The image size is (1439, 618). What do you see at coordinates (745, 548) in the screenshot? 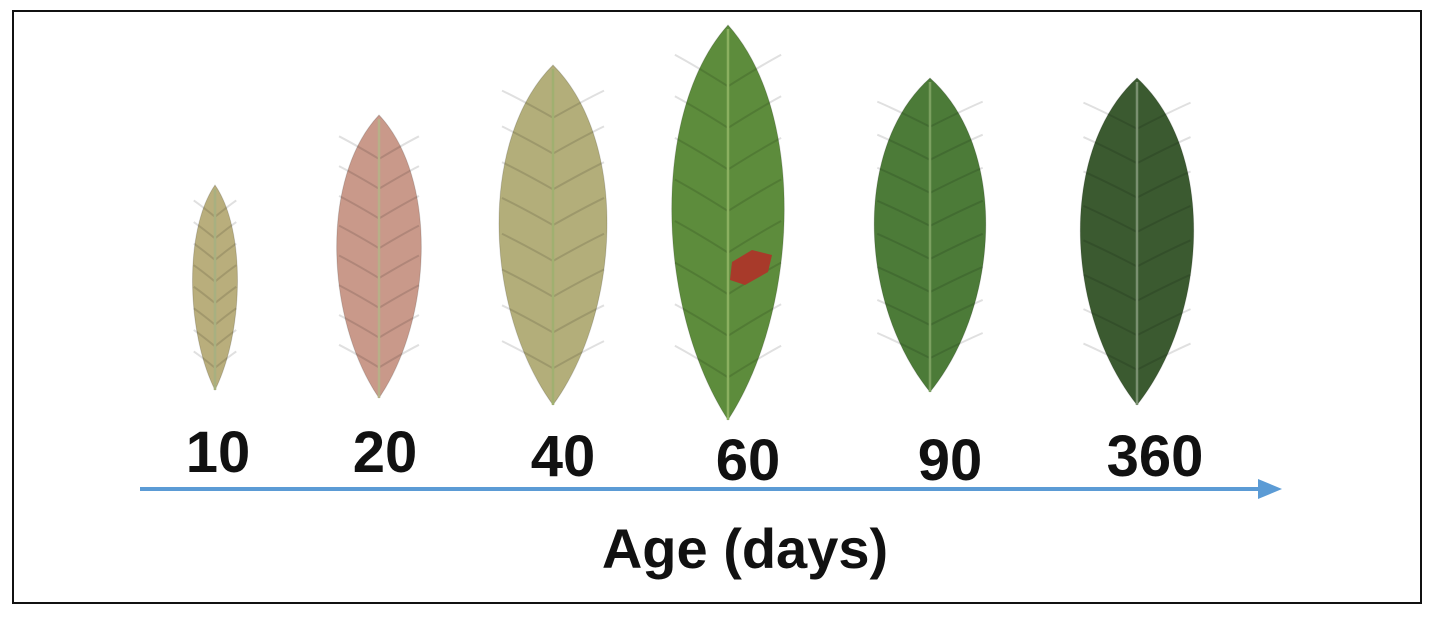
I see `axis-title: Age (days)` at bounding box center [745, 548].